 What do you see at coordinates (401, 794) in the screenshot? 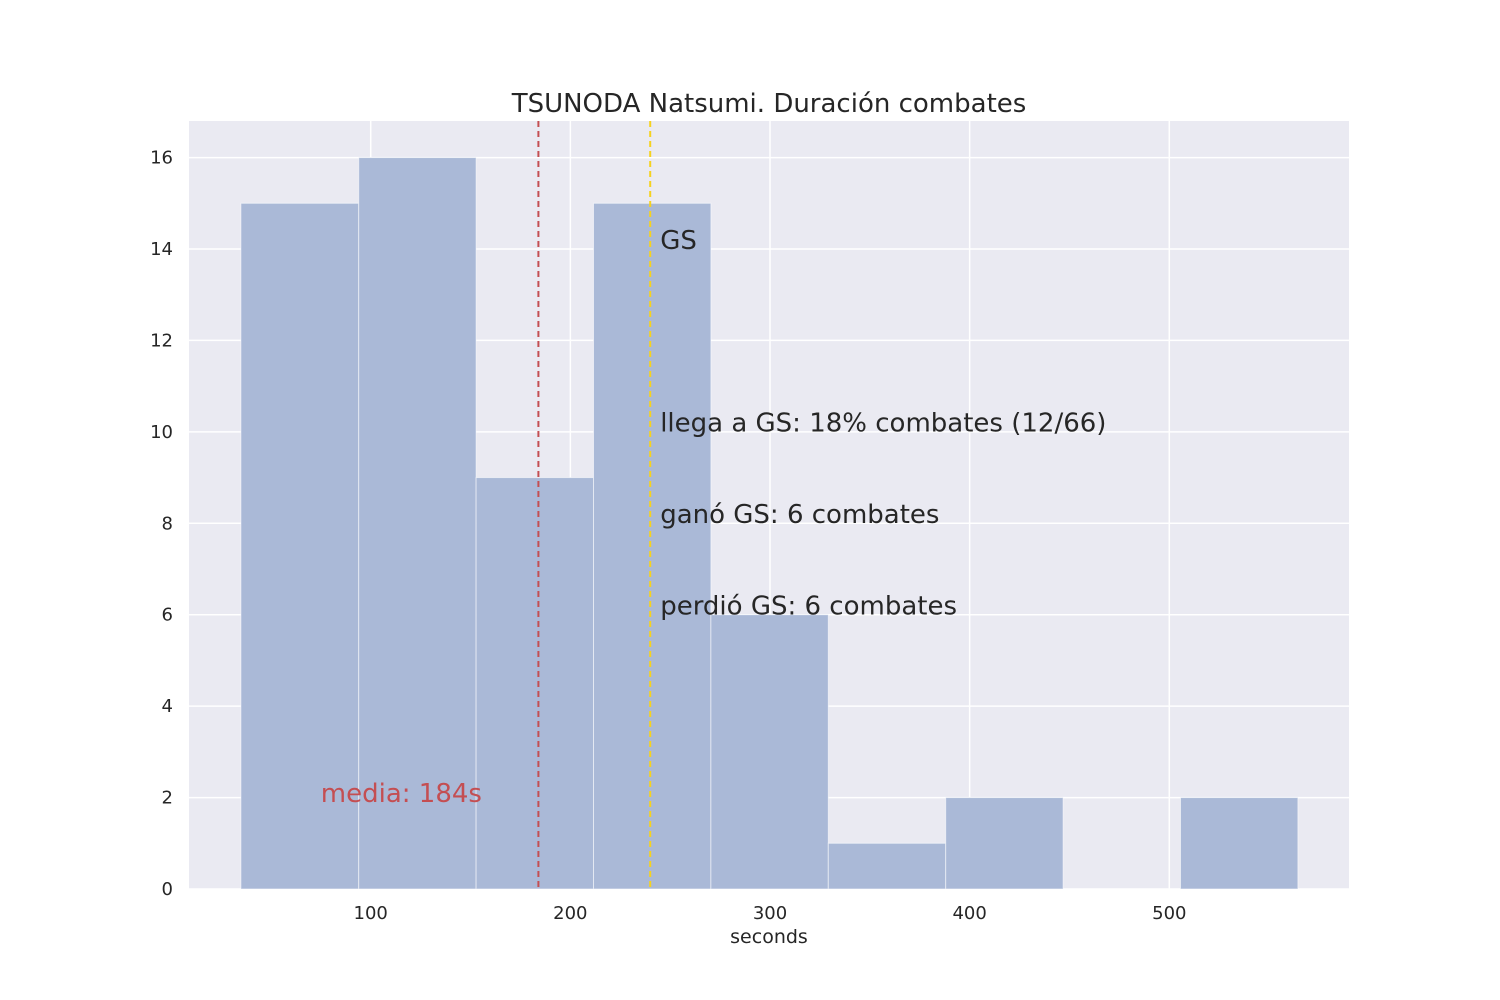
I see `mean-label: media: 184s` at bounding box center [401, 794].